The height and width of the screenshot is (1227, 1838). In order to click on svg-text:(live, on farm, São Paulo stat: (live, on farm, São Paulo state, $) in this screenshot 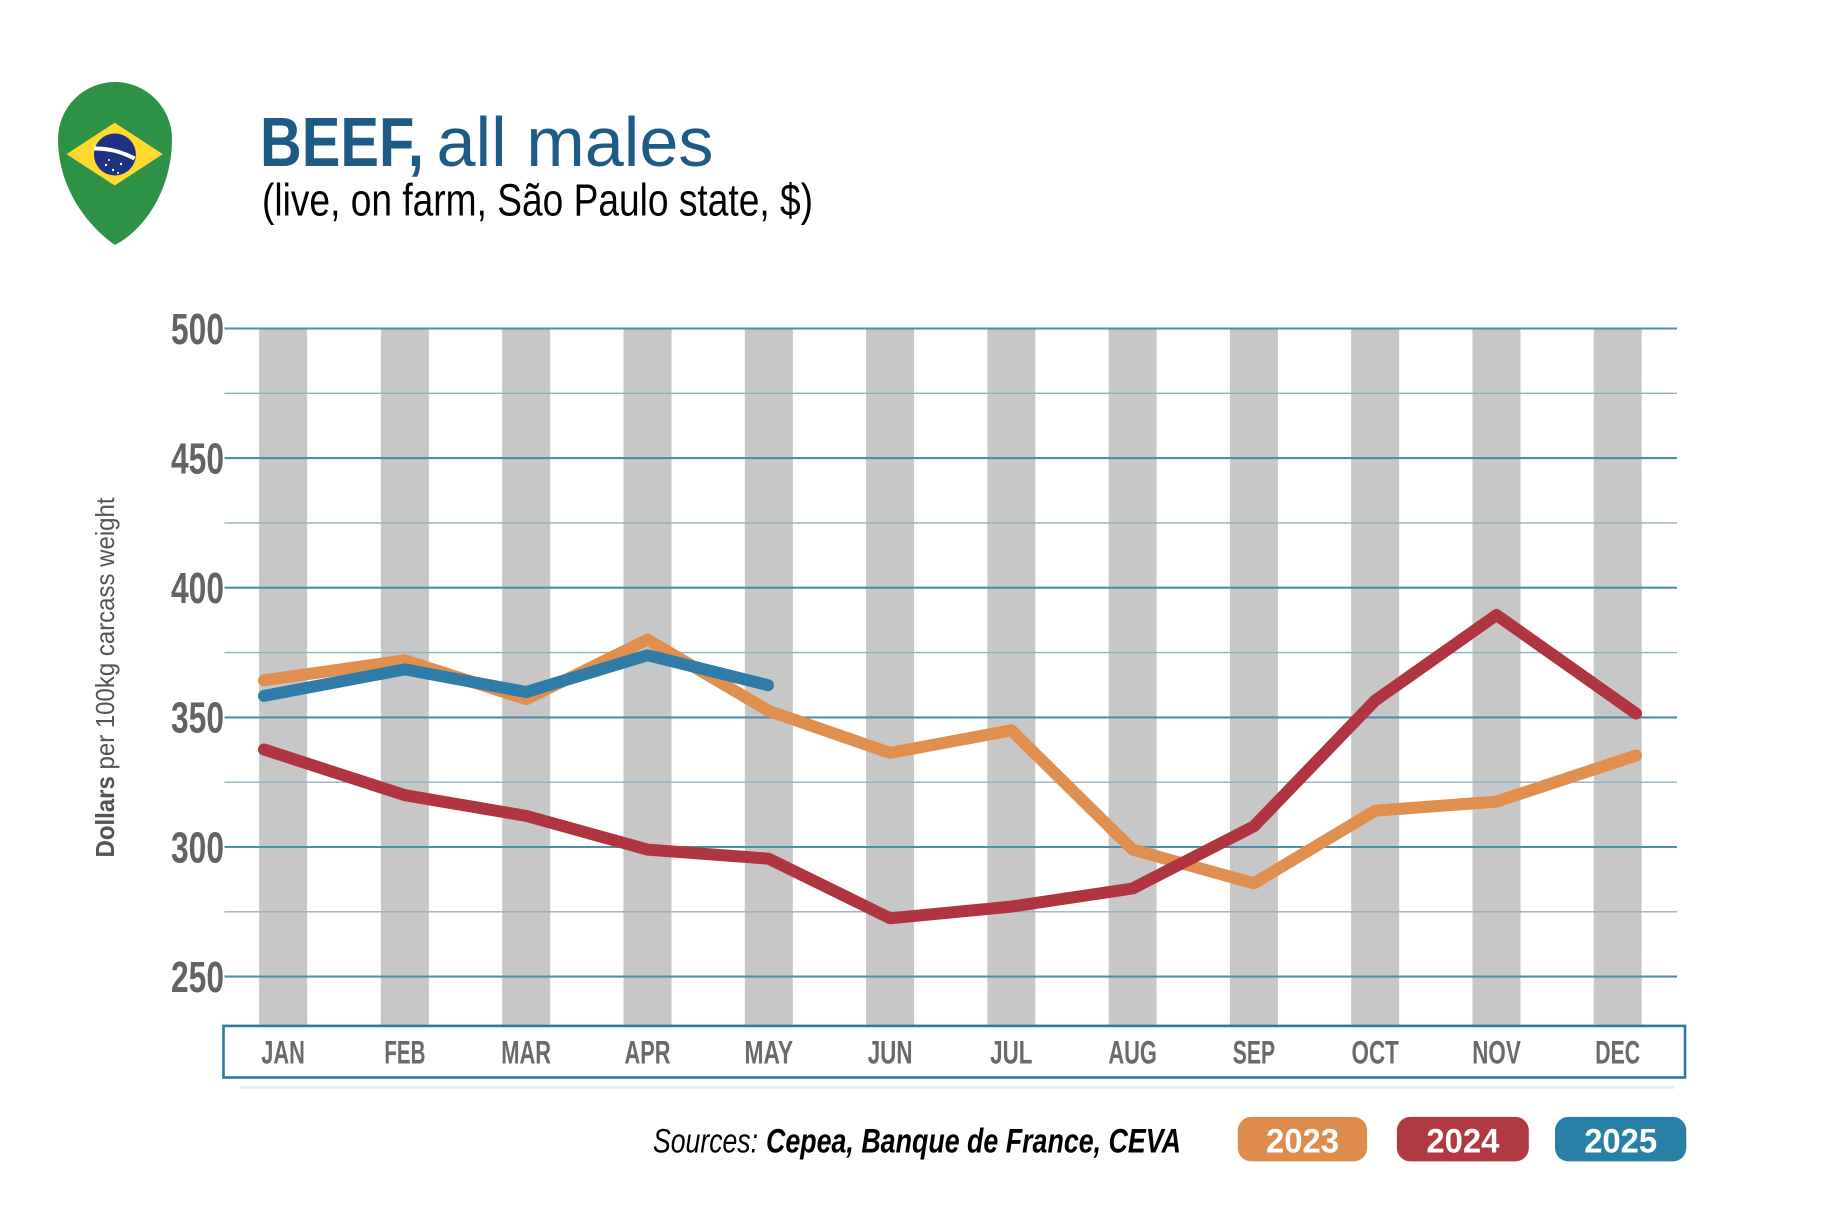, I will do `click(537, 200)`.